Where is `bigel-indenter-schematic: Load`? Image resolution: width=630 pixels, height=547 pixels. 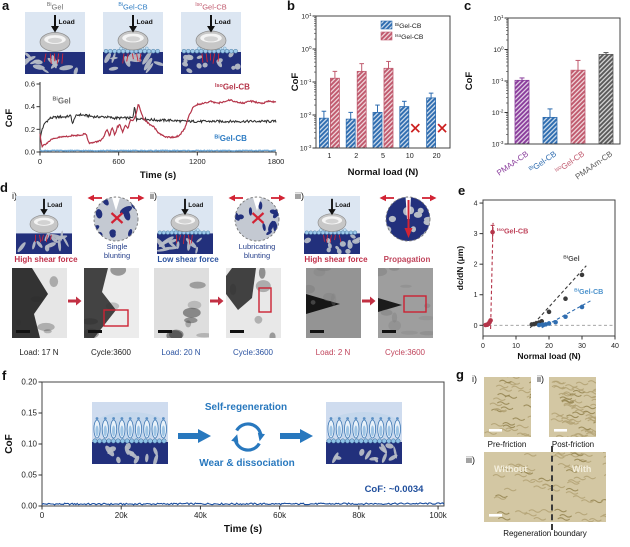
bigel-indenter-schematic: Load is located at coordinates (55, 43).